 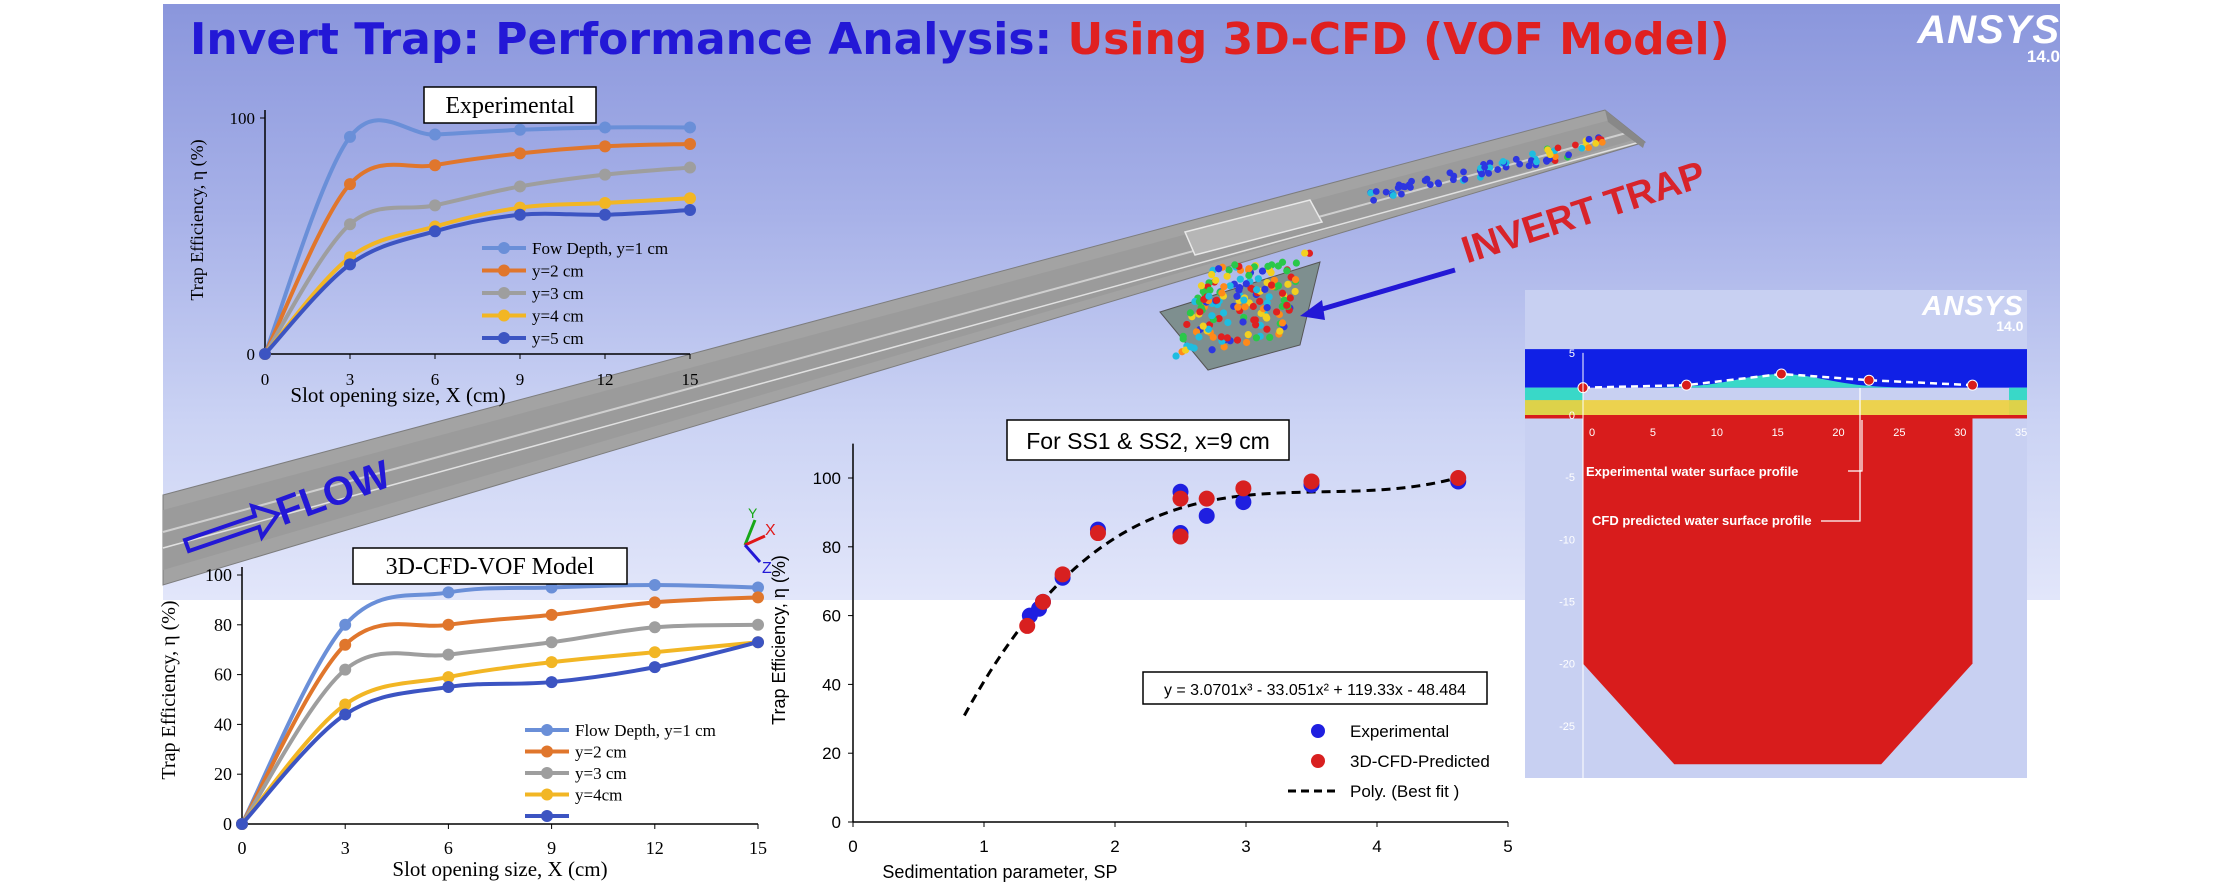 I want to click on legend-label: y=2 cm, so click(x=601, y=752).